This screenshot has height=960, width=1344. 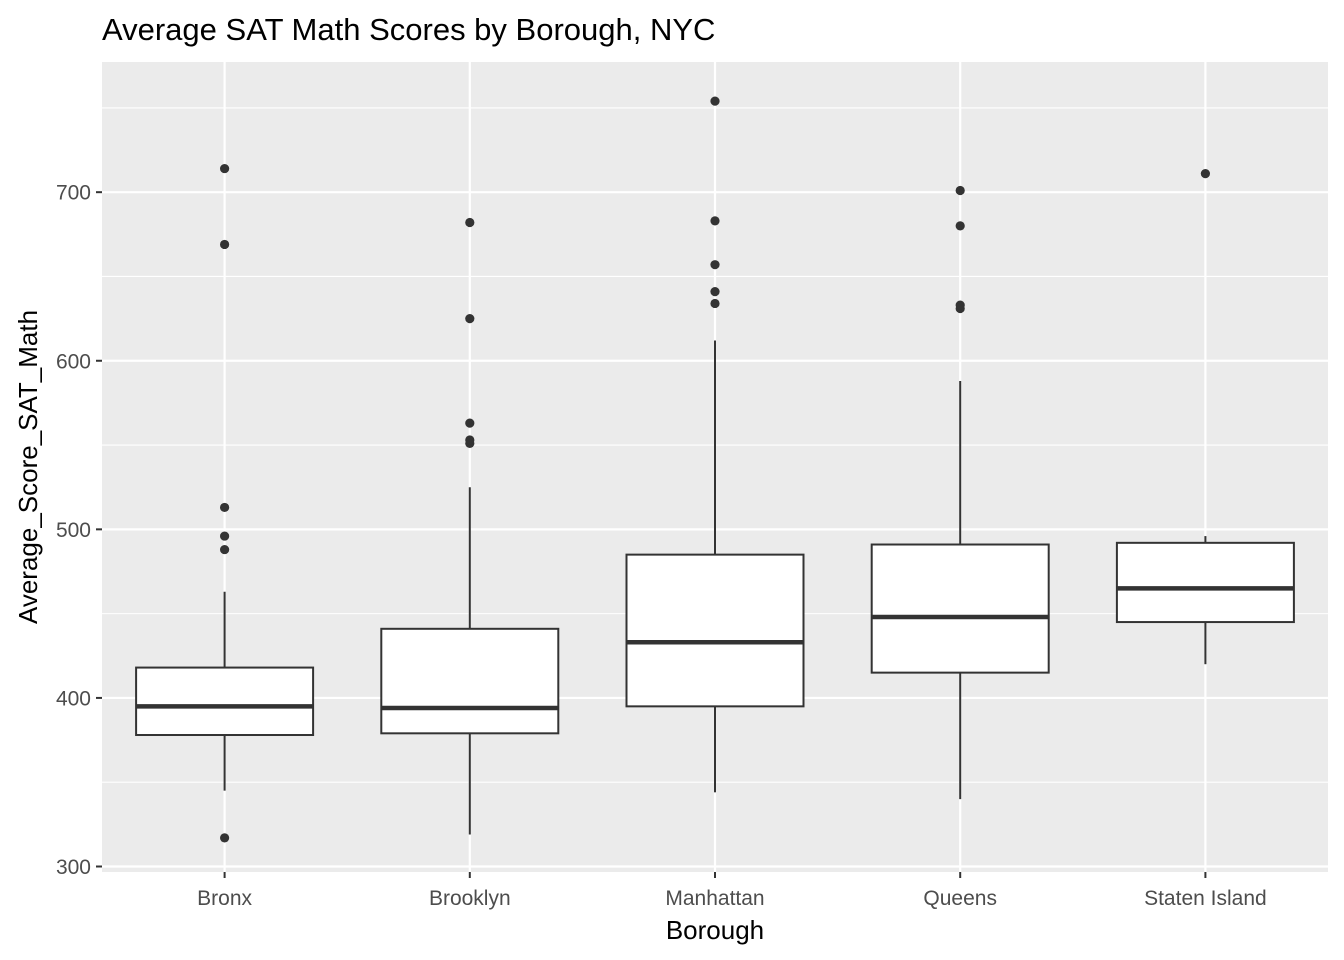 What do you see at coordinates (715, 444) in the screenshot?
I see `box-manhattan` at bounding box center [715, 444].